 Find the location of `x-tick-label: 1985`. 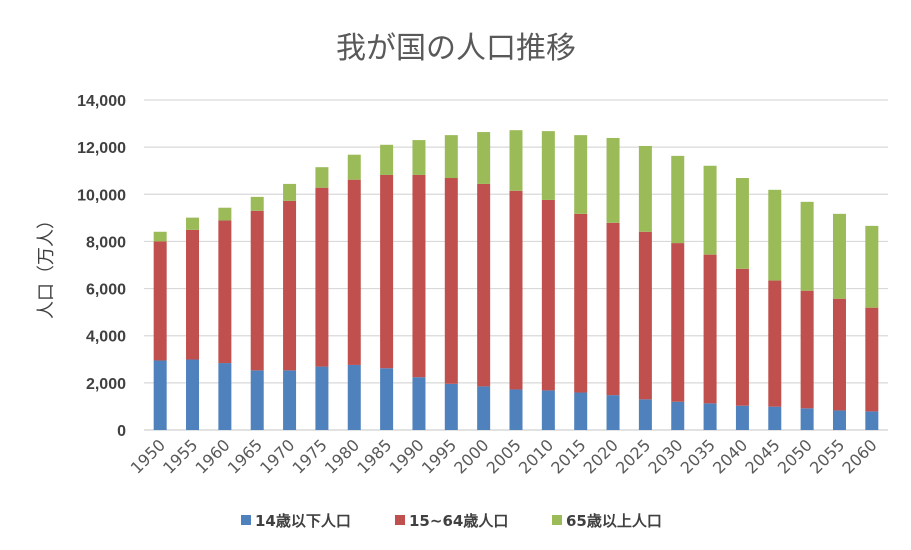

x-tick-label: 1985 is located at coordinates (374, 456).